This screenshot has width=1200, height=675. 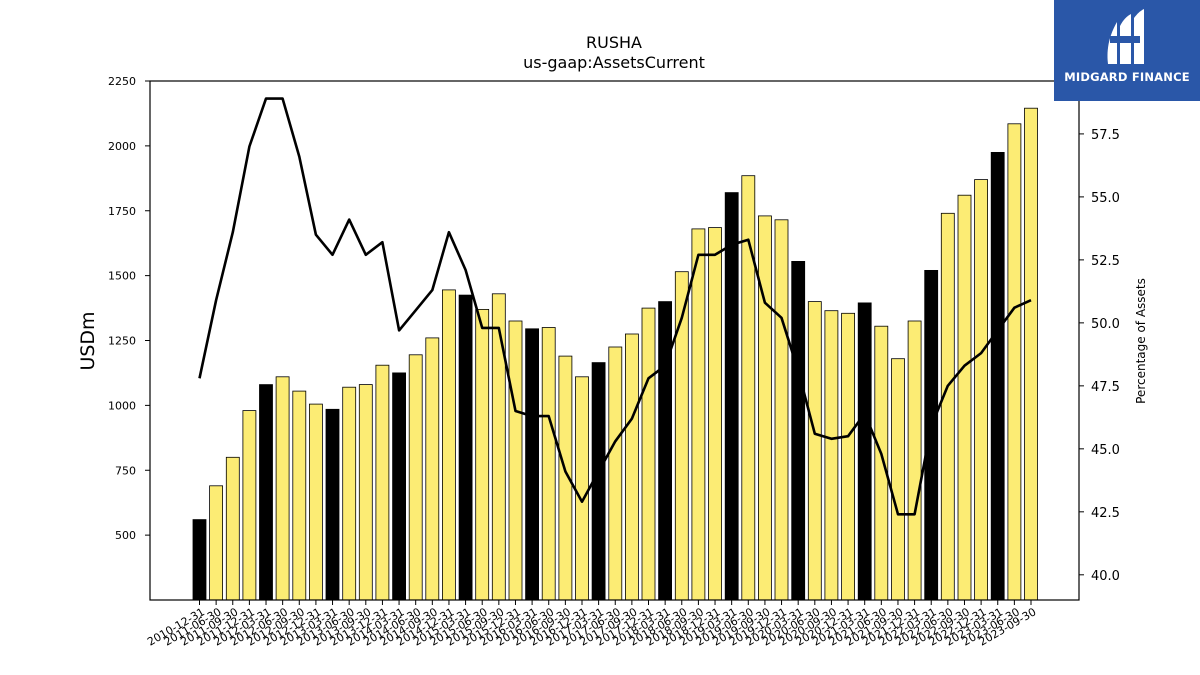 What do you see at coordinates (614, 42) in the screenshot?
I see `chart-title: RUSHA` at bounding box center [614, 42].